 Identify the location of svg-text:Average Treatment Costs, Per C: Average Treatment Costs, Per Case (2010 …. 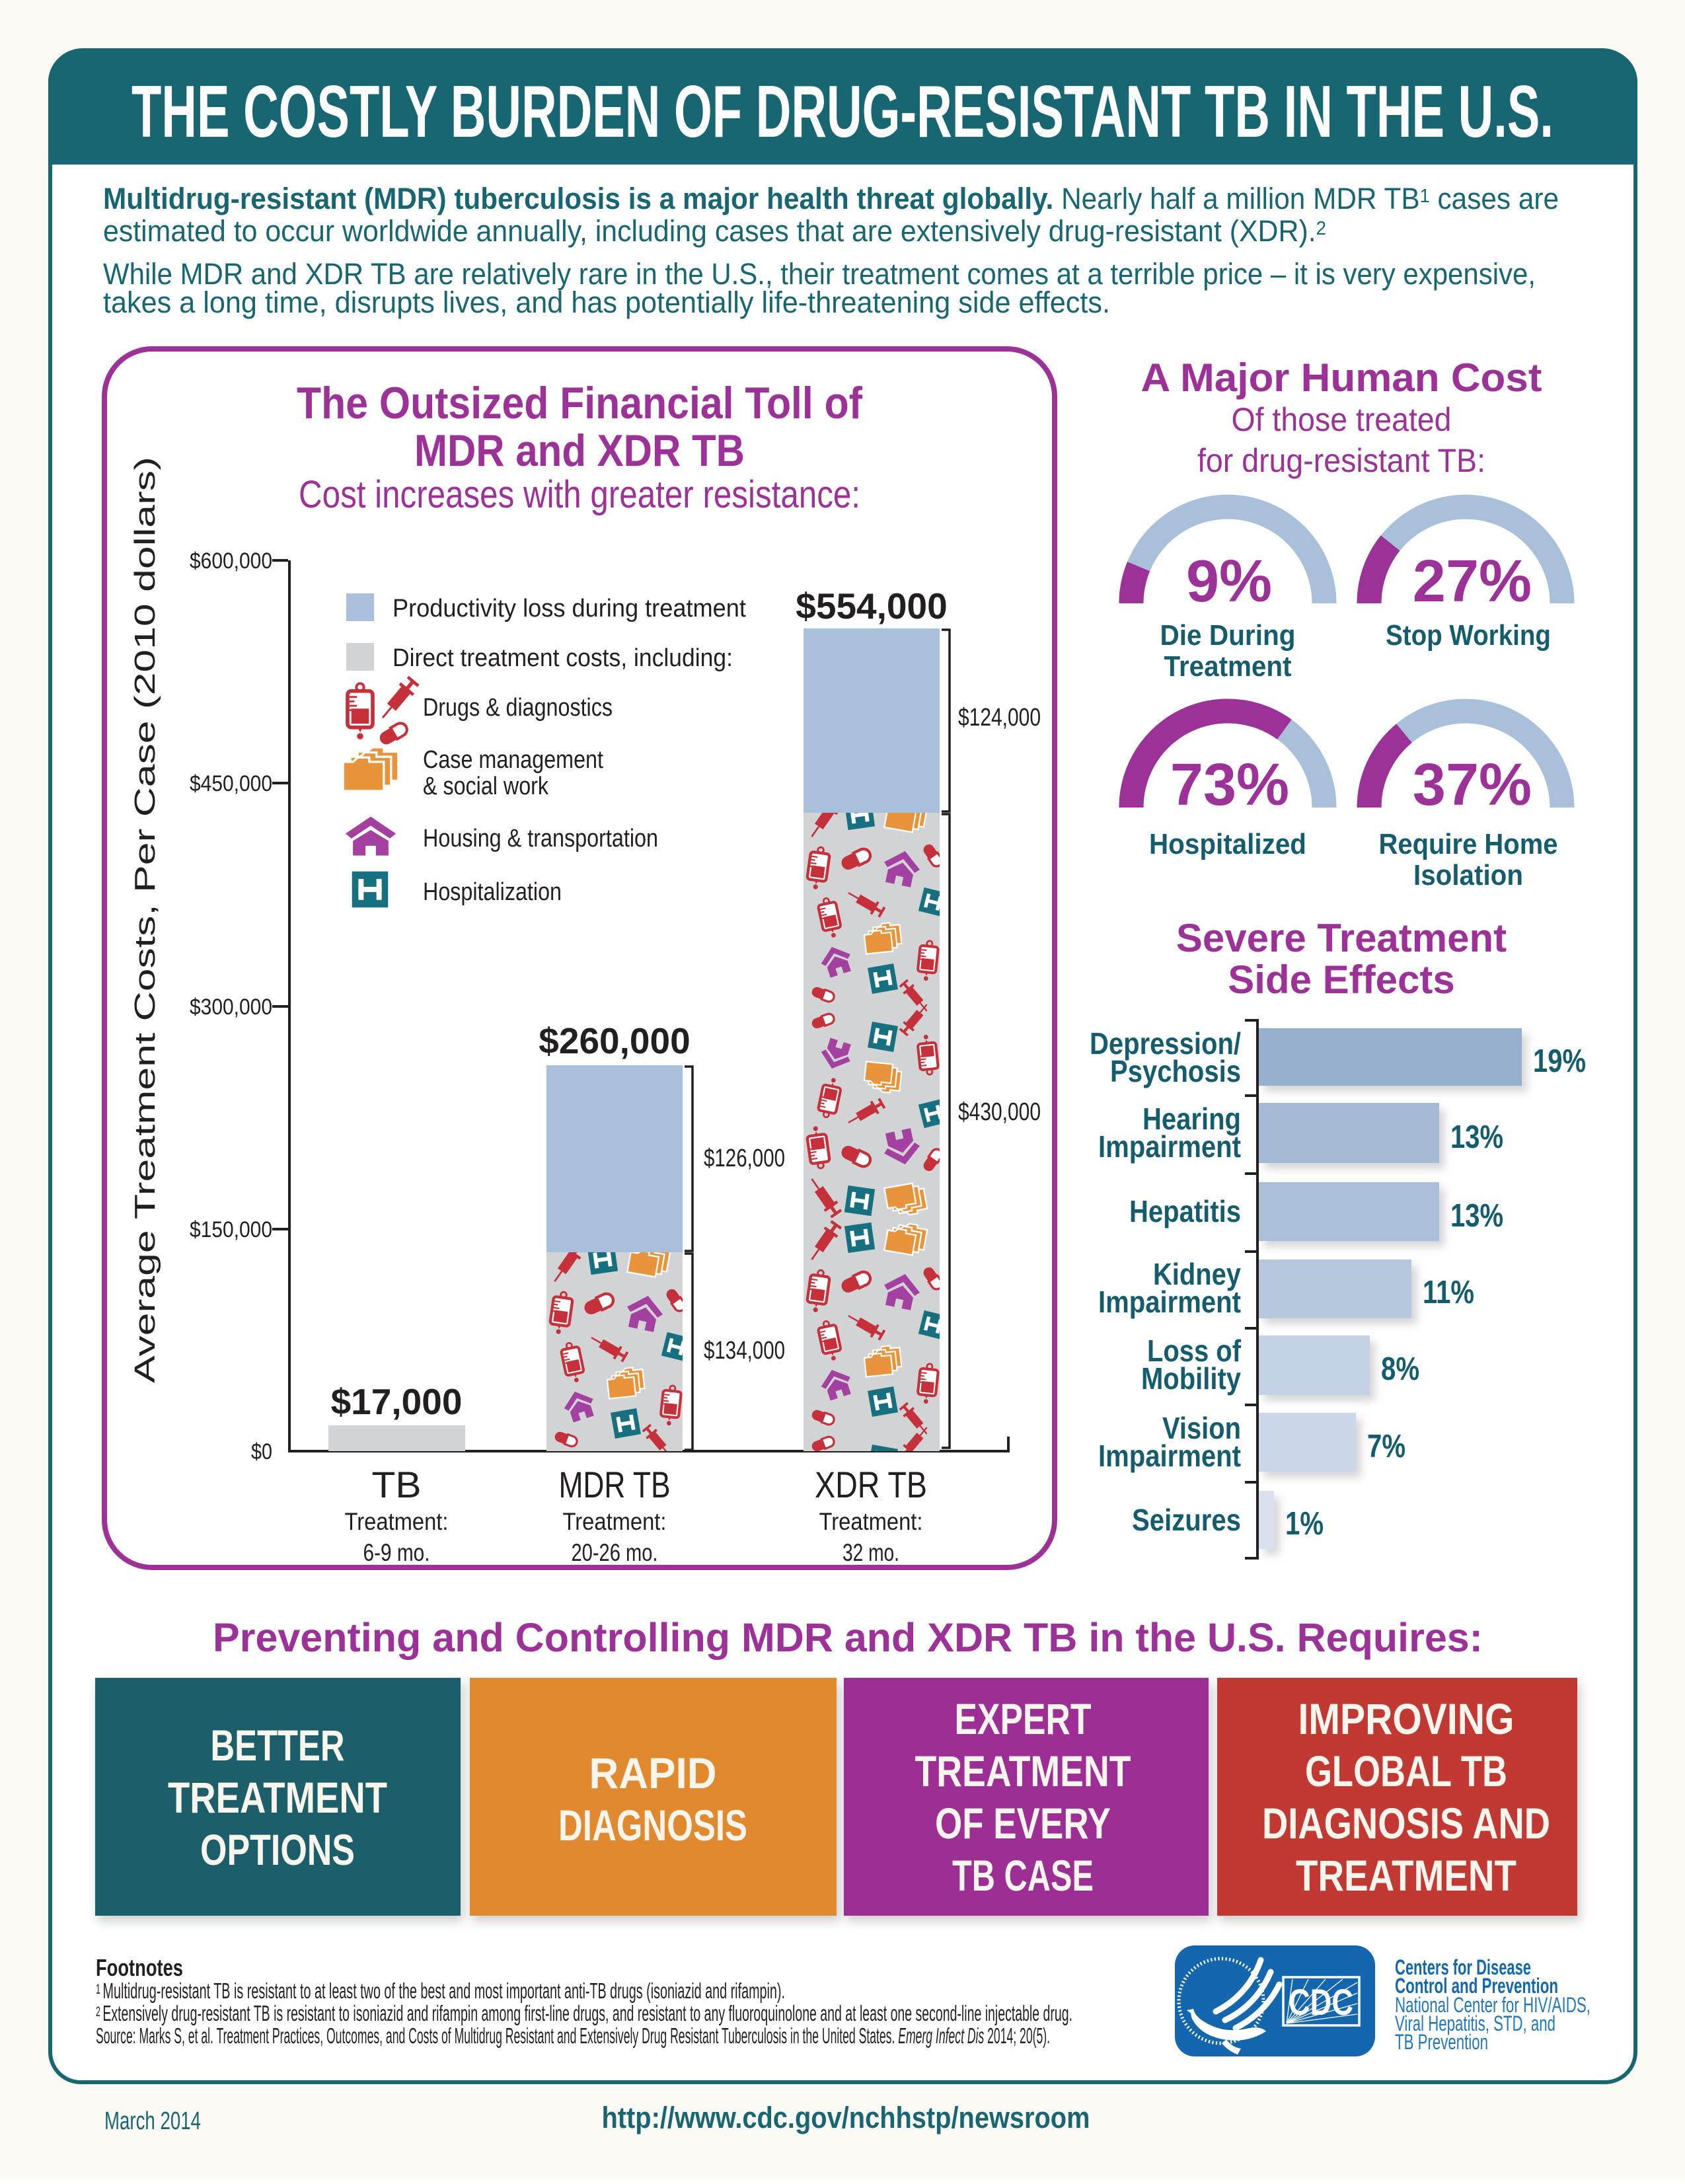
(145, 920).